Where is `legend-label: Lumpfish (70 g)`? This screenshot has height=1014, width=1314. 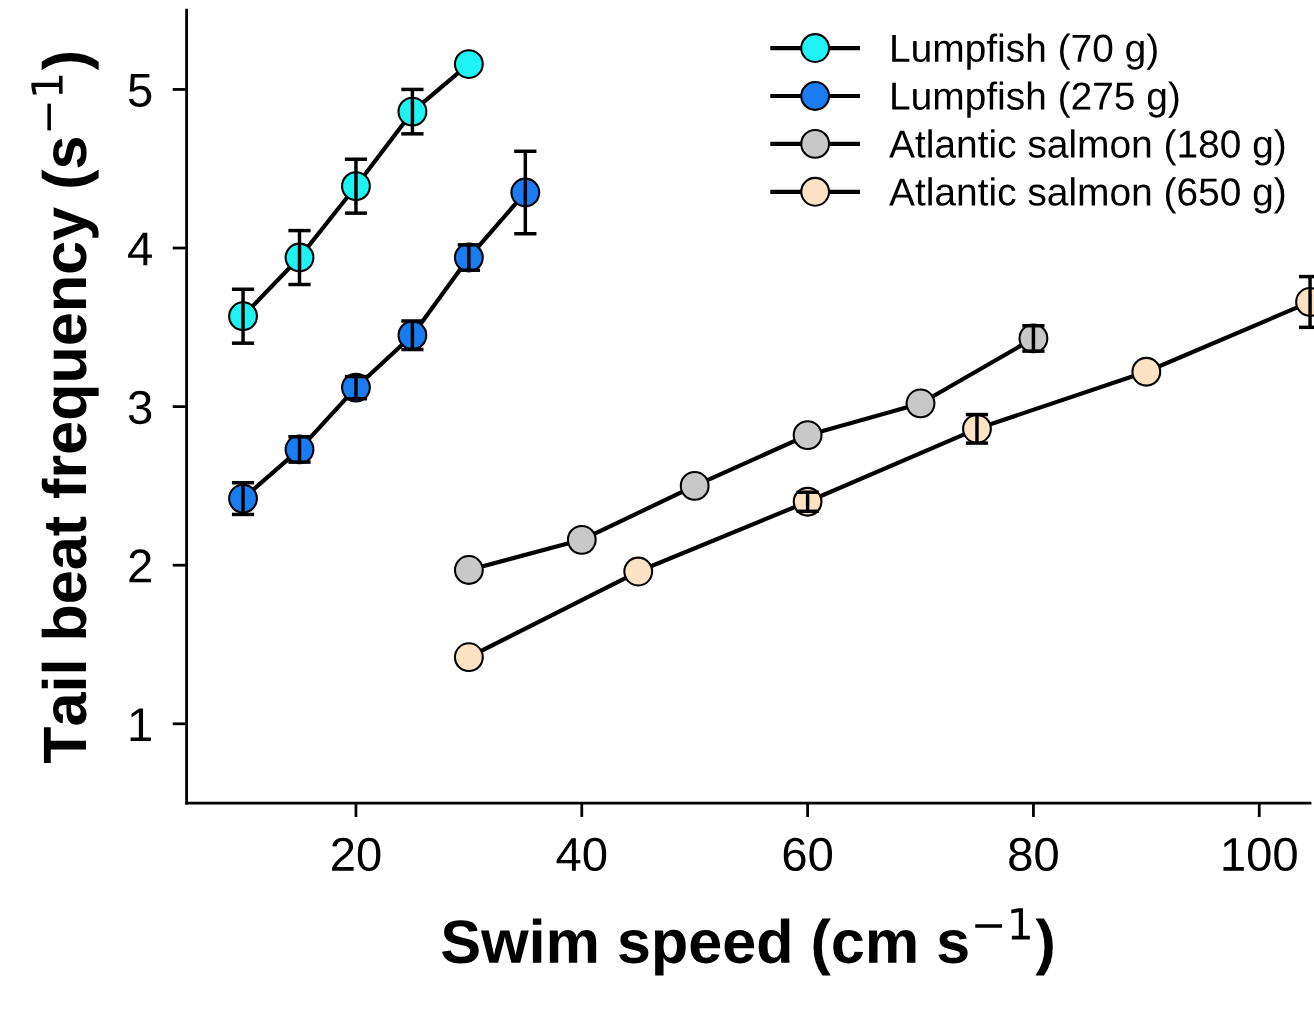 legend-label: Lumpfish (70 g) is located at coordinates (1024, 51).